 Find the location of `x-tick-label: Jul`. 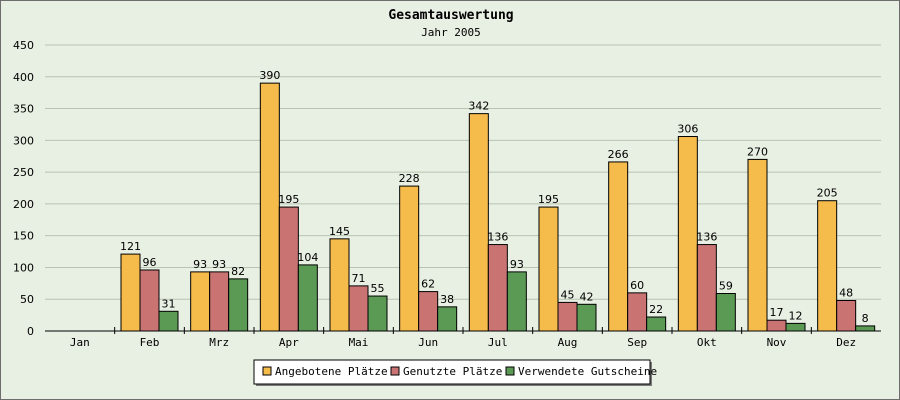

x-tick-label: Jul is located at coordinates (498, 342).